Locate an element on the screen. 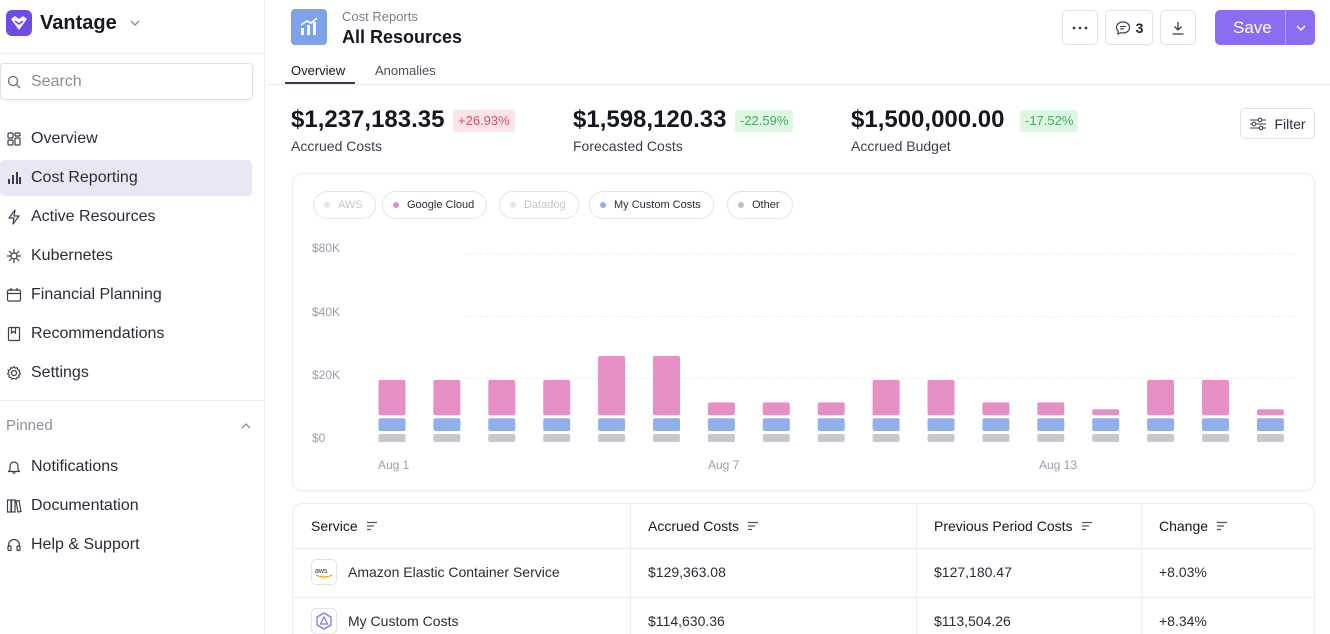 This screenshot has width=1330, height=634. save-button: Save is located at coordinates (1265, 27).